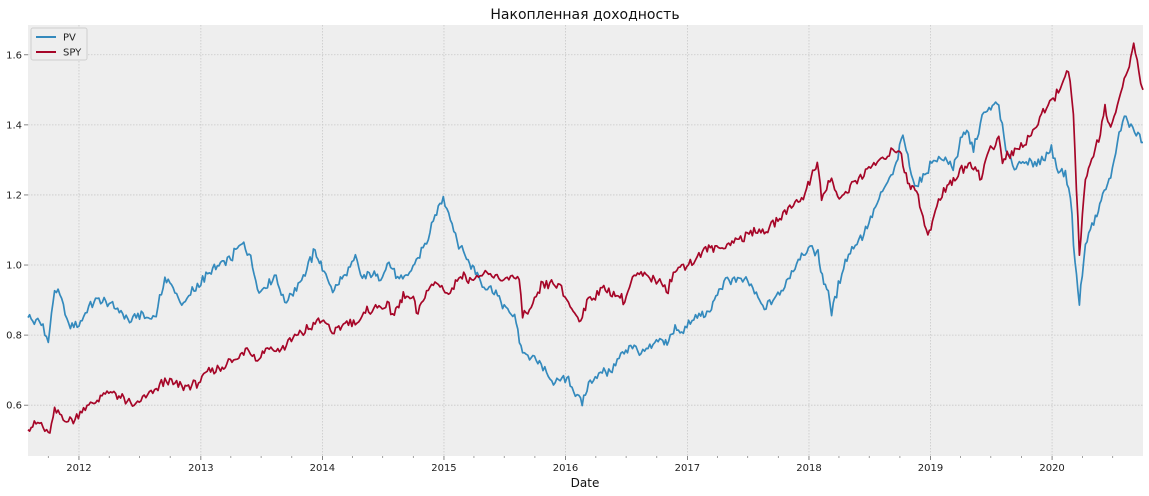 This screenshot has width=1149, height=496. What do you see at coordinates (585, 483) in the screenshot?
I see `x-axis-label: Date` at bounding box center [585, 483].